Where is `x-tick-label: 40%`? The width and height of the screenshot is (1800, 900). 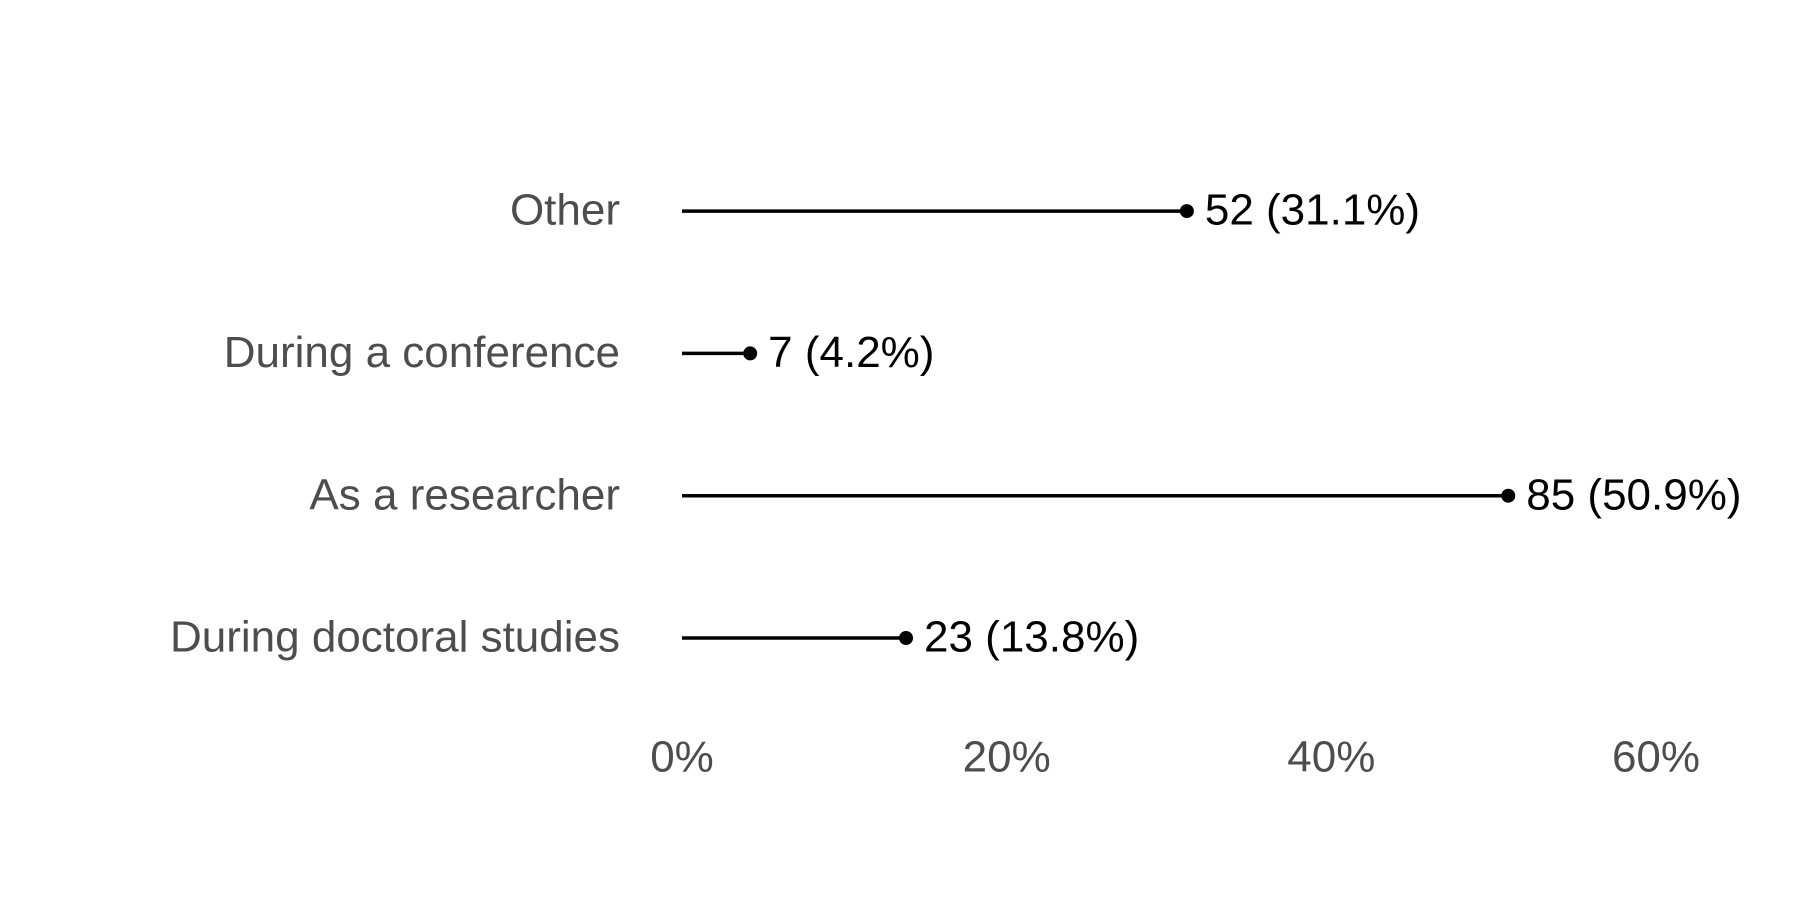
x-tick-label: 40% is located at coordinates (1331, 757).